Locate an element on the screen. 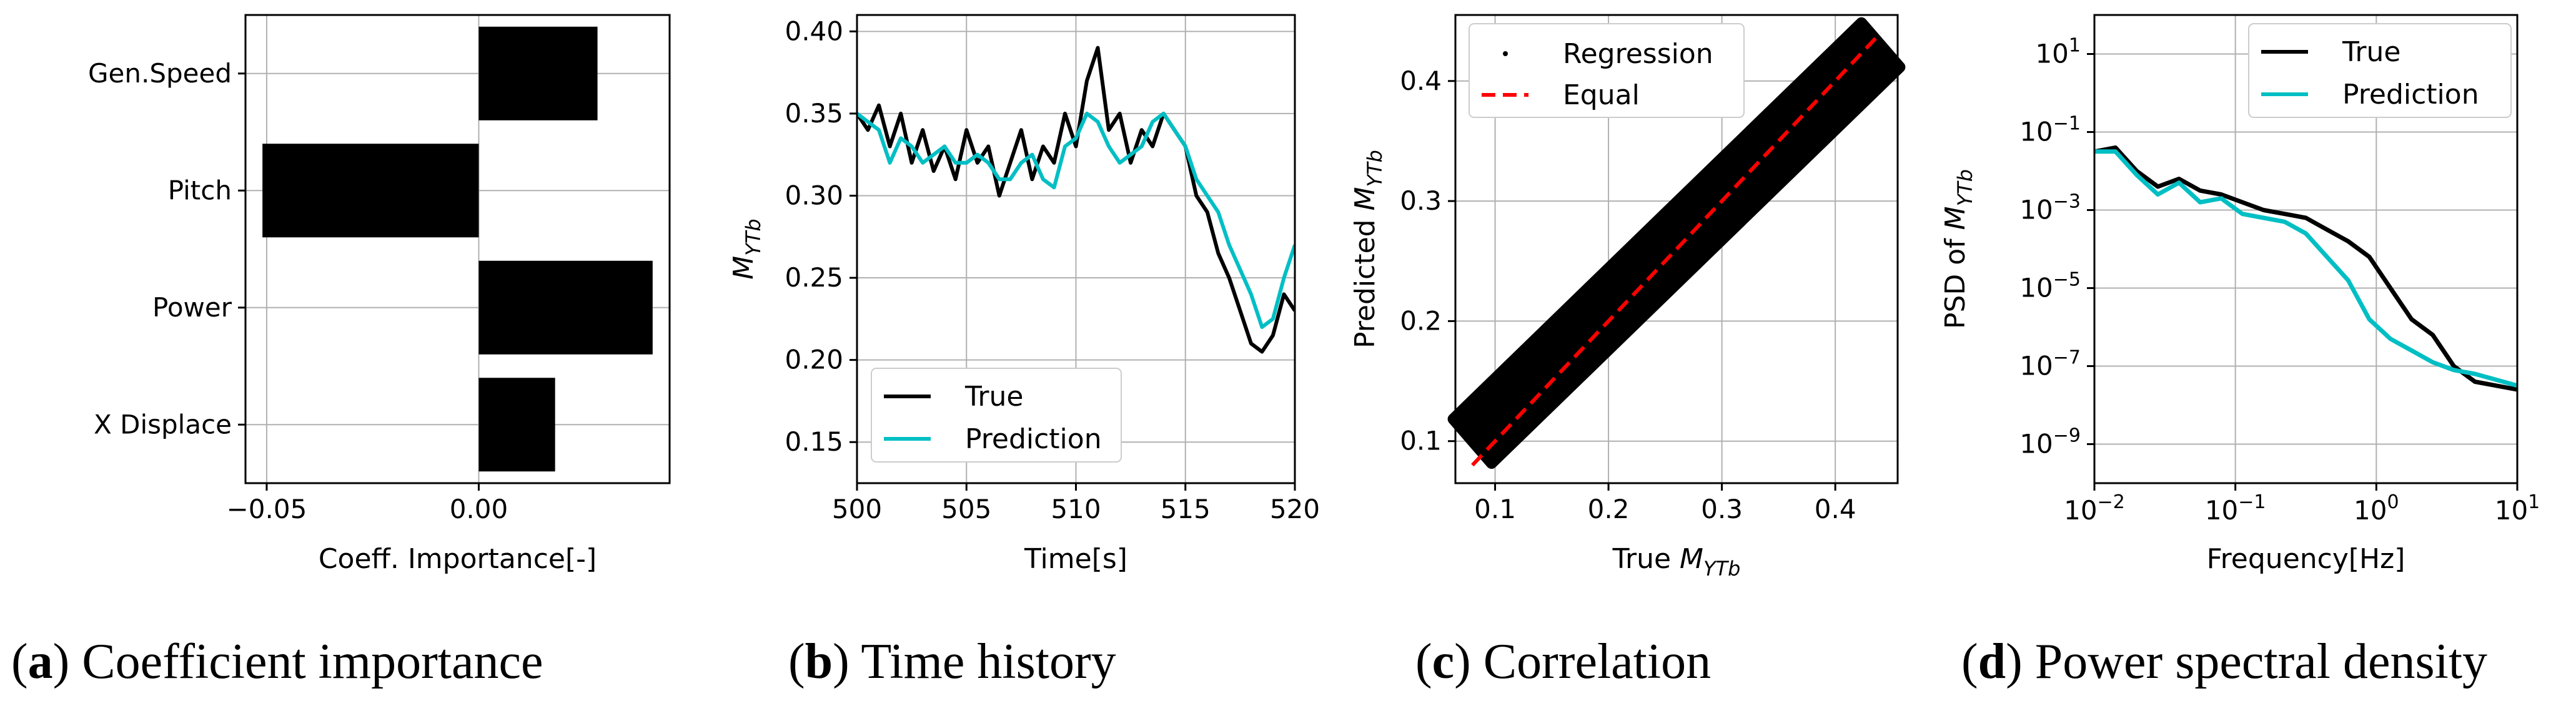  c-axes-frame is located at coordinates (1676, 249).